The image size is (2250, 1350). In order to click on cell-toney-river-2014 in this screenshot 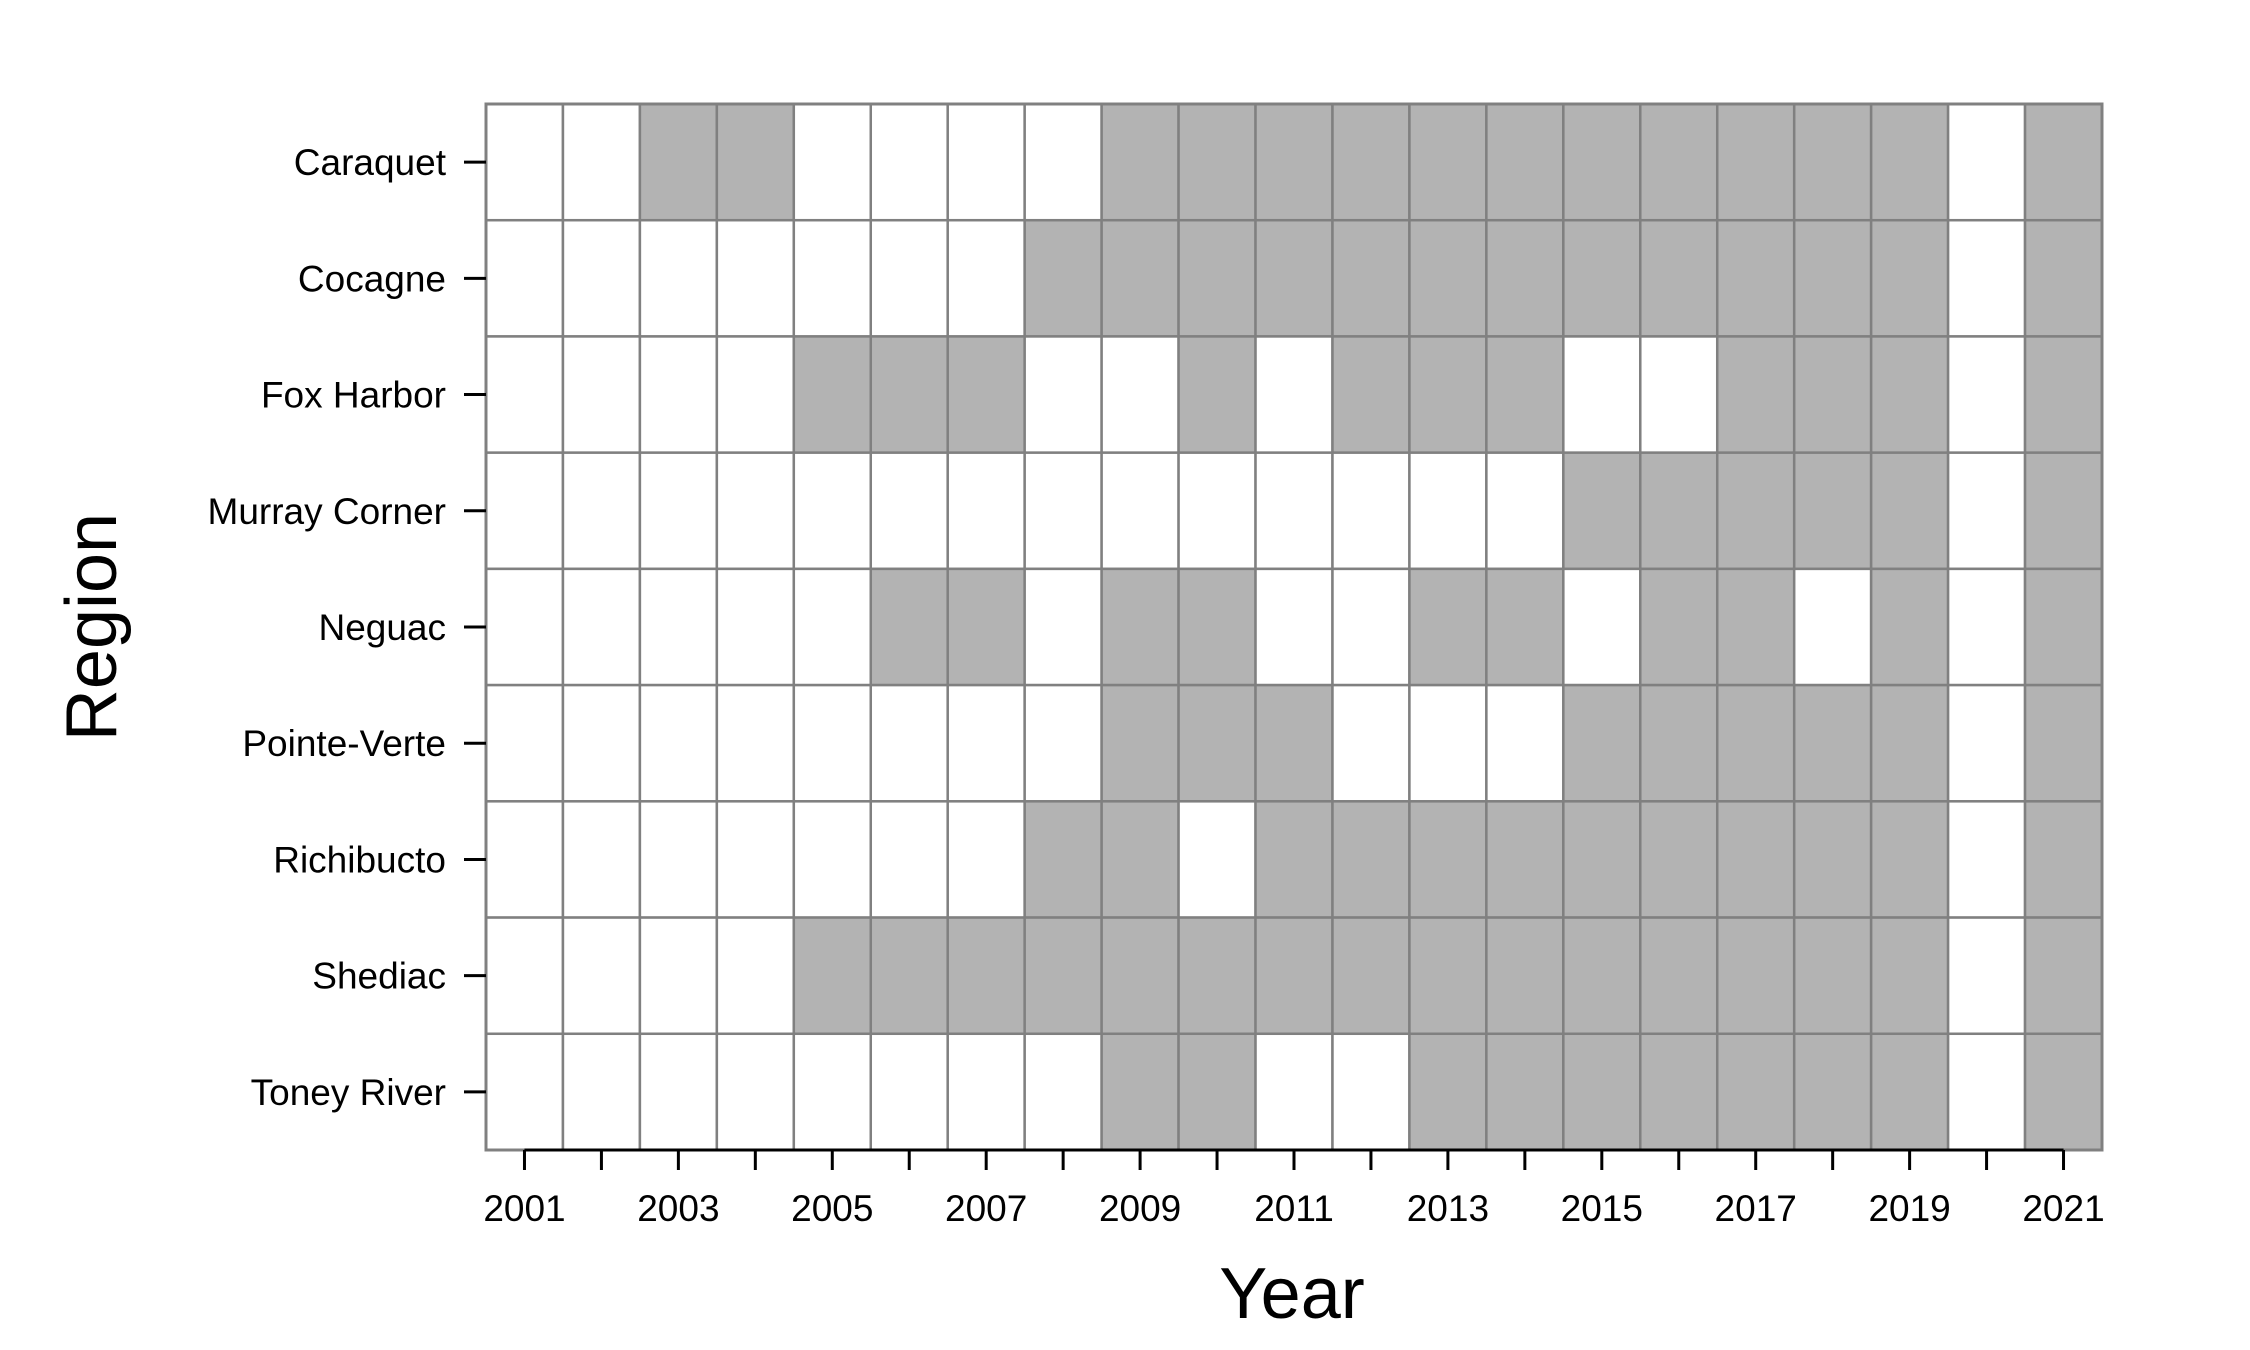, I will do `click(1525, 1092)`.